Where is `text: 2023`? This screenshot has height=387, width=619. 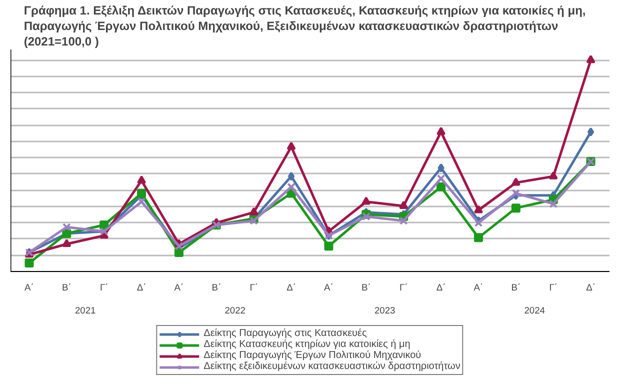
text: 2023 is located at coordinates (385, 311).